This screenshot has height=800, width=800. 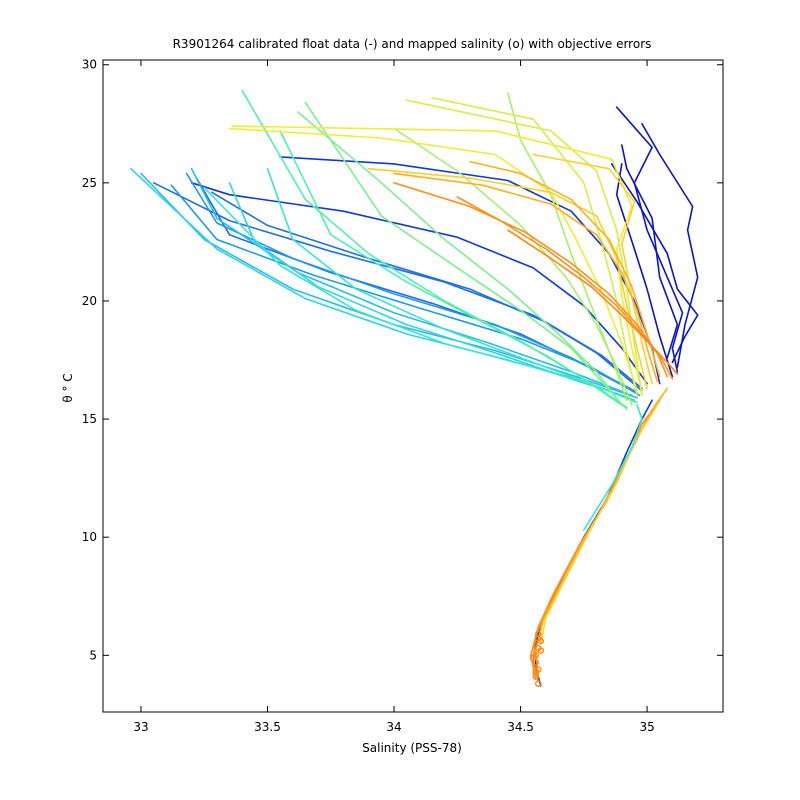 What do you see at coordinates (89, 183) in the screenshot?
I see `y-tick-label: 25` at bounding box center [89, 183].